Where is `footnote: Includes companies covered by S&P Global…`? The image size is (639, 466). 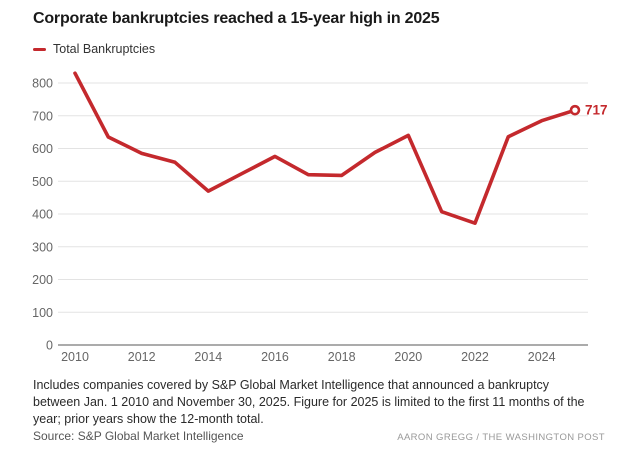
footnote: Includes companies covered by S&P Global… is located at coordinates (309, 402).